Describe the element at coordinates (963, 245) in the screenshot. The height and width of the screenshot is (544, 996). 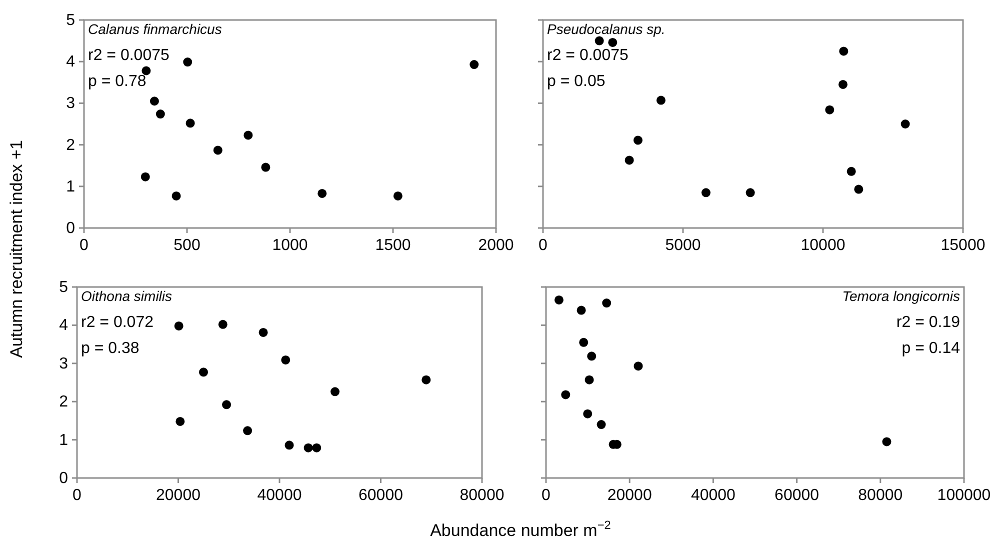
I see `x-tick-label: 15000` at that location.